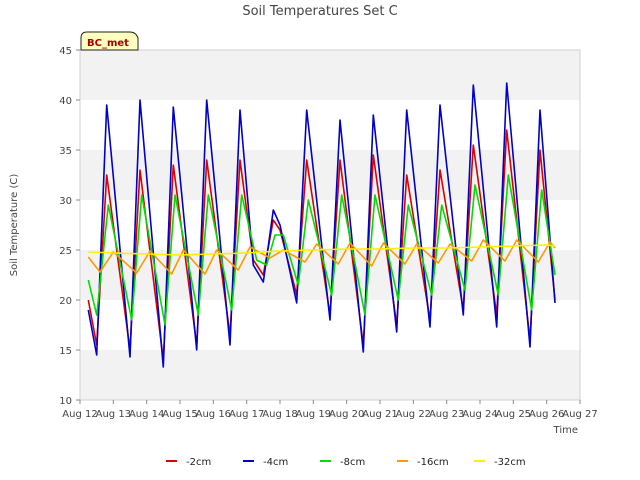 This screenshot has width=640, height=480. I want to click on x-tick-label: Aug 14, so click(146, 414).